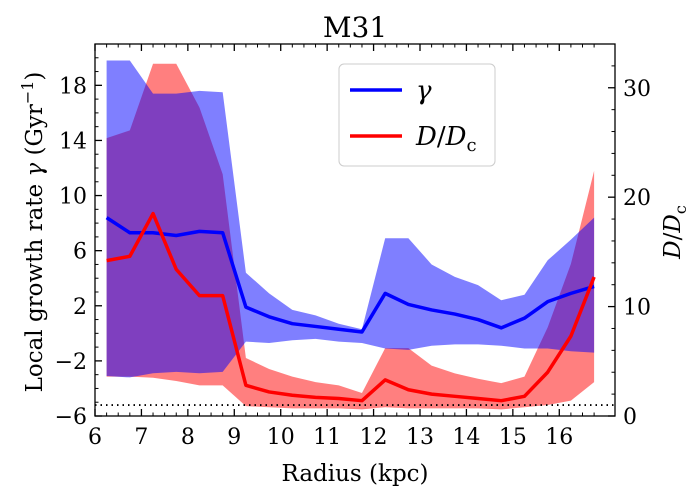  I want to click on x-tick-label: 11, so click(327, 437).